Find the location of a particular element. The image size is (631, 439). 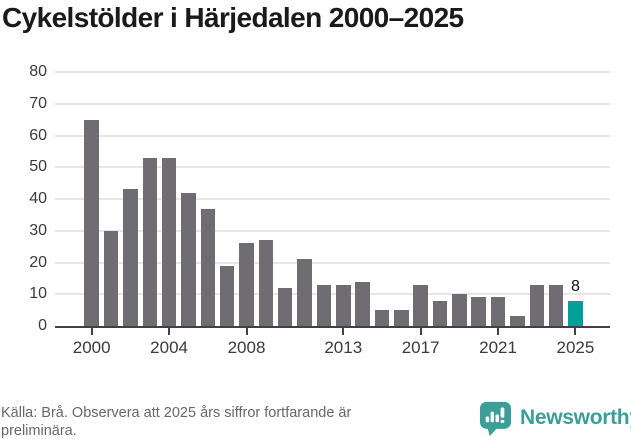

bar-2012 is located at coordinates (324, 305).